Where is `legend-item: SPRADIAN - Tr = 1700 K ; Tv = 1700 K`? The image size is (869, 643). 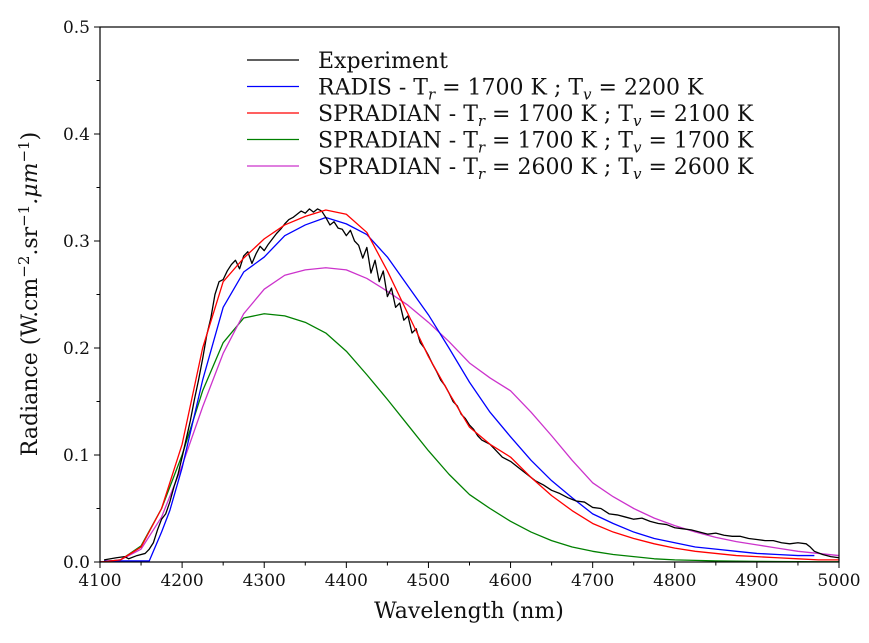
legend-item: SPRADIAN - Tr = 1700 K ; Tv = 1700 K is located at coordinates (500, 143).